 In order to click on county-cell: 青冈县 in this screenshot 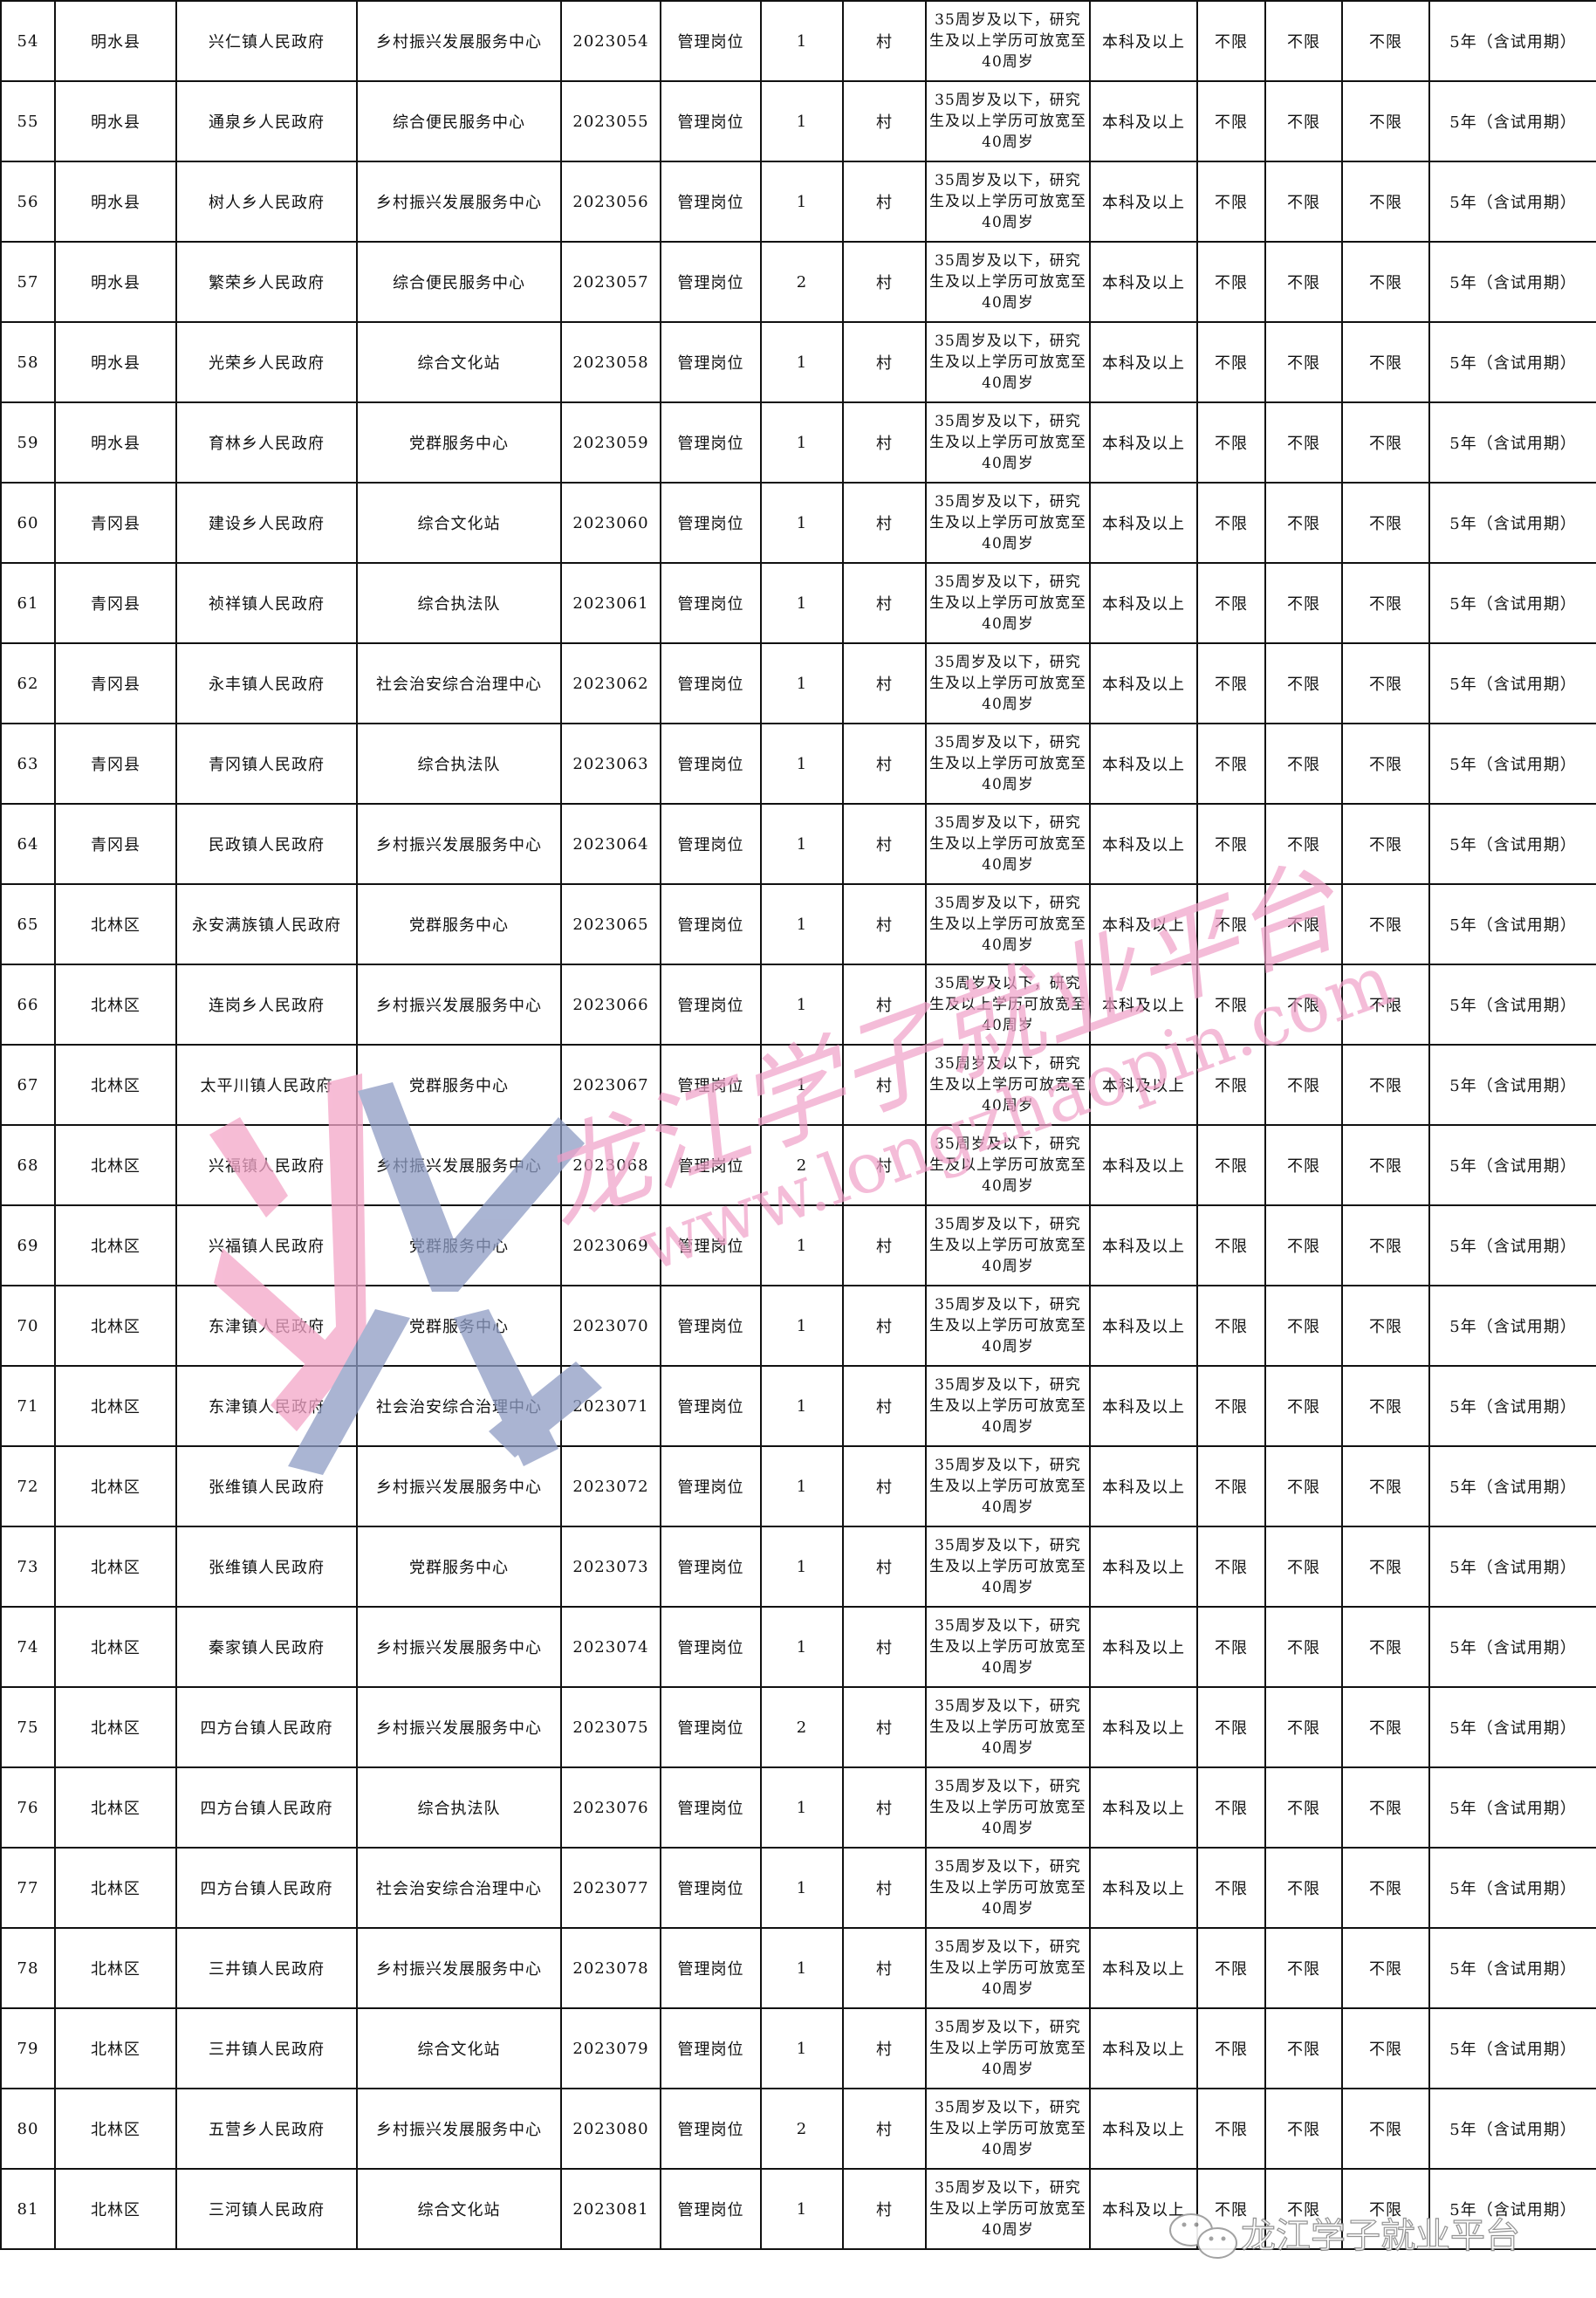, I will do `click(116, 523)`.